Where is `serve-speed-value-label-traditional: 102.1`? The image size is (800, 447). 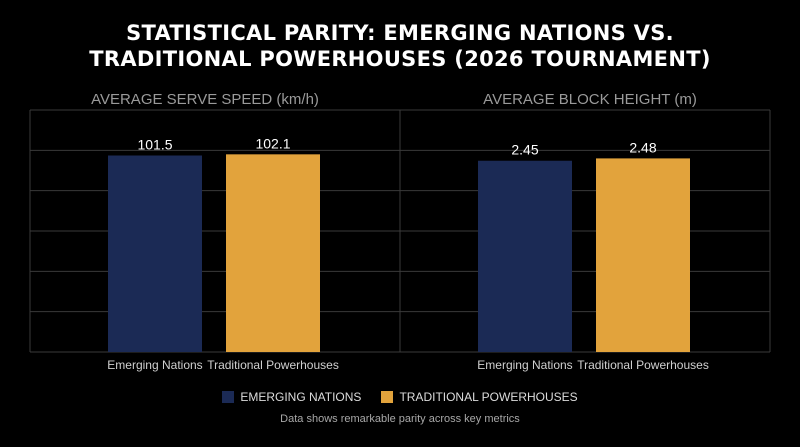
serve-speed-value-label-traditional: 102.1 is located at coordinates (272, 143).